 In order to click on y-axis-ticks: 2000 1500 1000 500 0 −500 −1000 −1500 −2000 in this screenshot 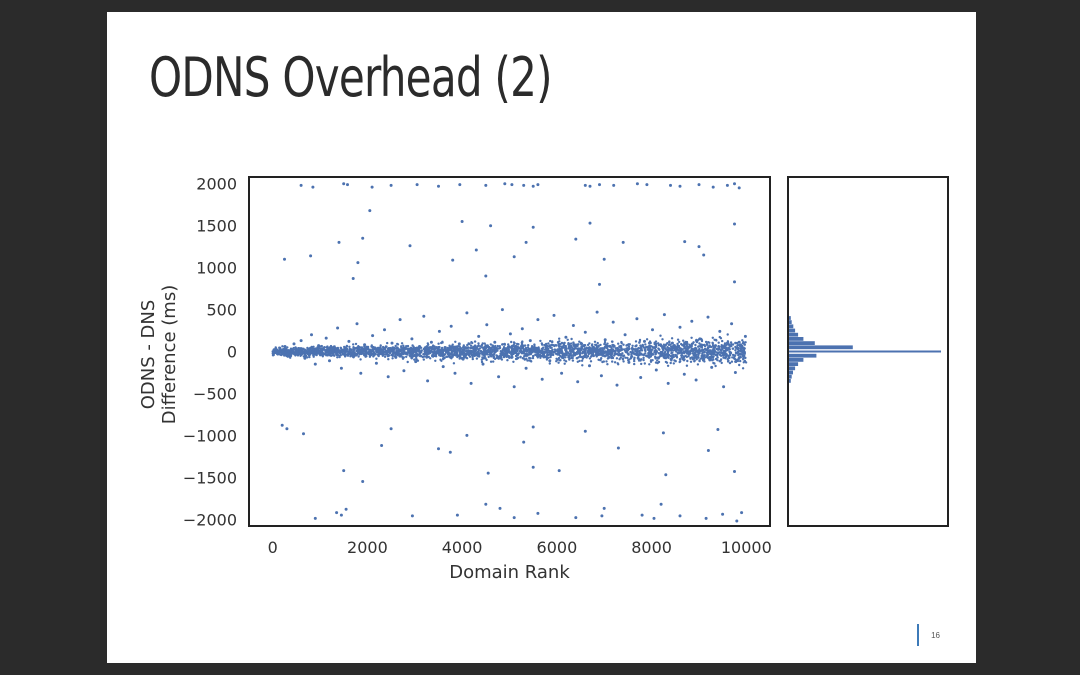, I will do `click(210, 352)`.